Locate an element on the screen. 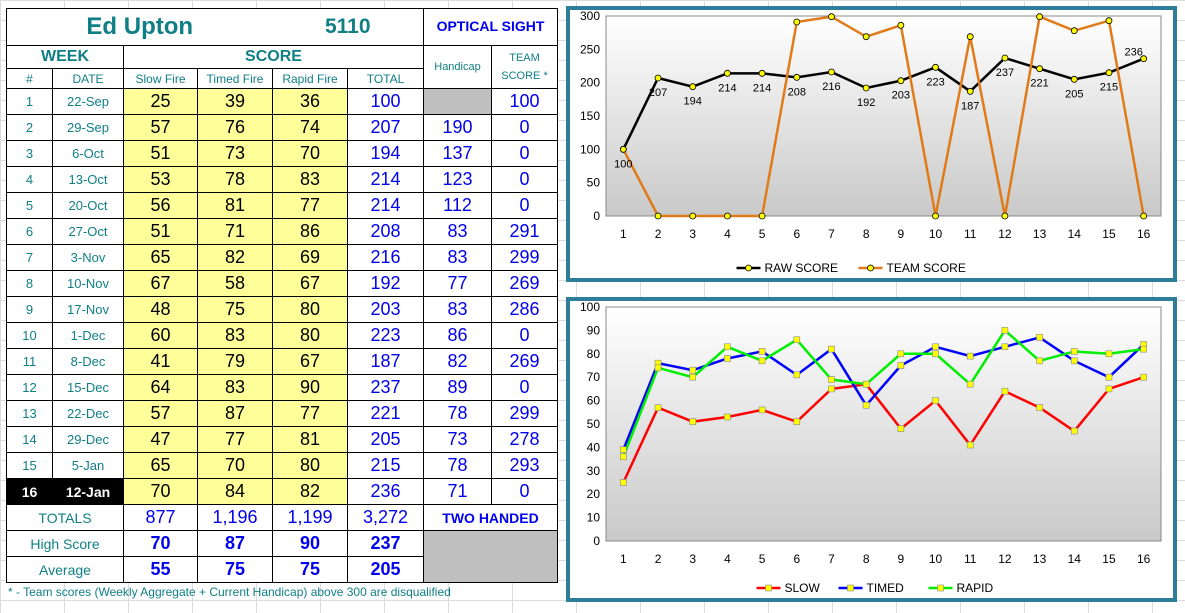 Image resolution: width=1185 pixels, height=613 pixels. cell-rapid: 90 is located at coordinates (310, 387).